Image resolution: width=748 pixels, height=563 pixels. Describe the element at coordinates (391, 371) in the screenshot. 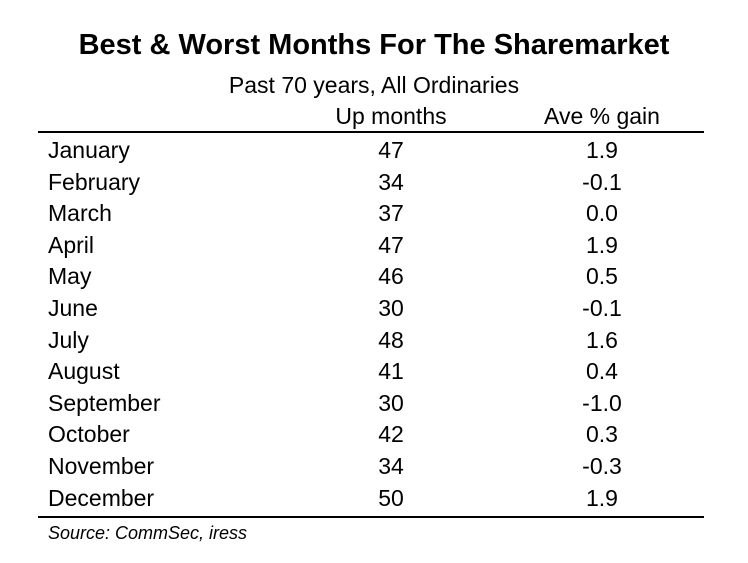

I see `up-months-cell: 41` at that location.